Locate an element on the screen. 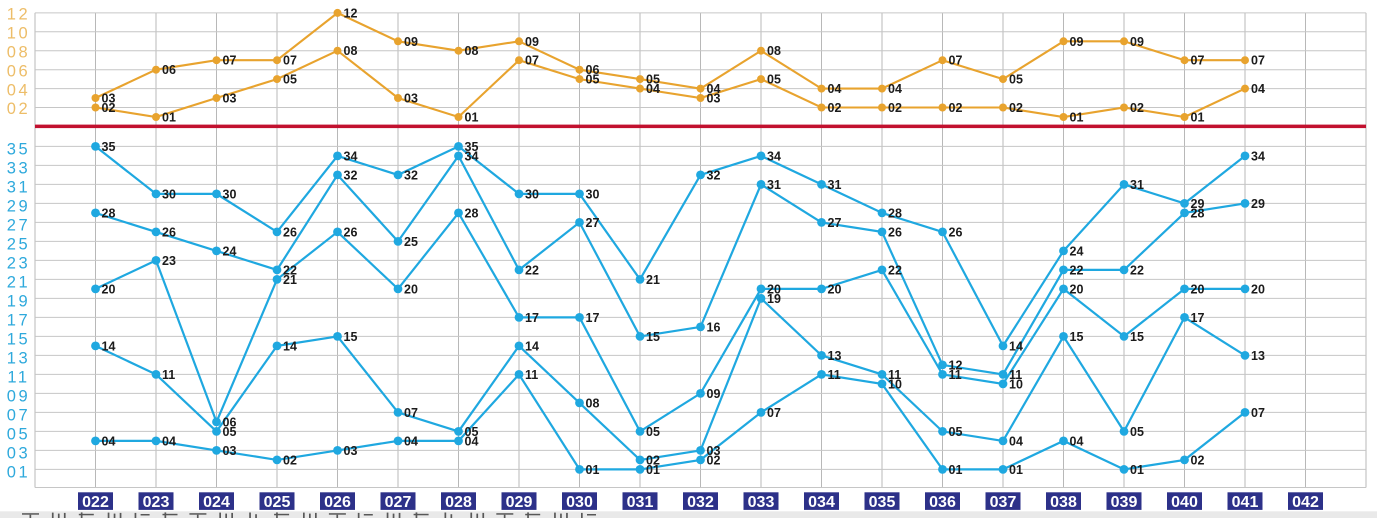 This screenshot has height=523, width=1377. svg-text: 12 is located at coordinates (956, 365).